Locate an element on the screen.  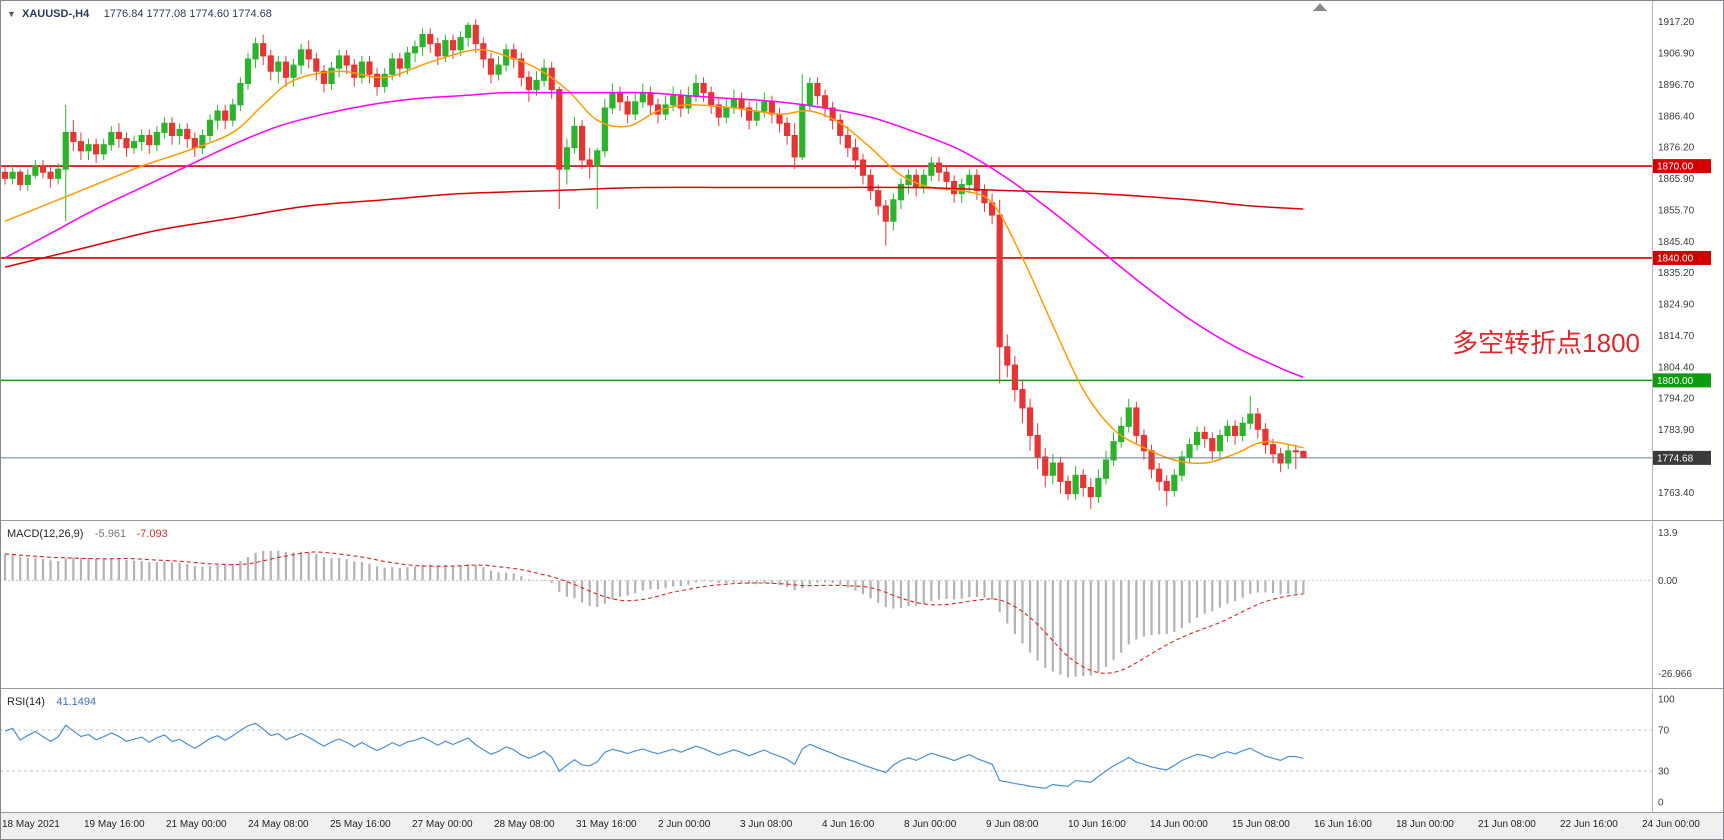
time-axis-label: 21 May 00:00 is located at coordinates (196, 824).